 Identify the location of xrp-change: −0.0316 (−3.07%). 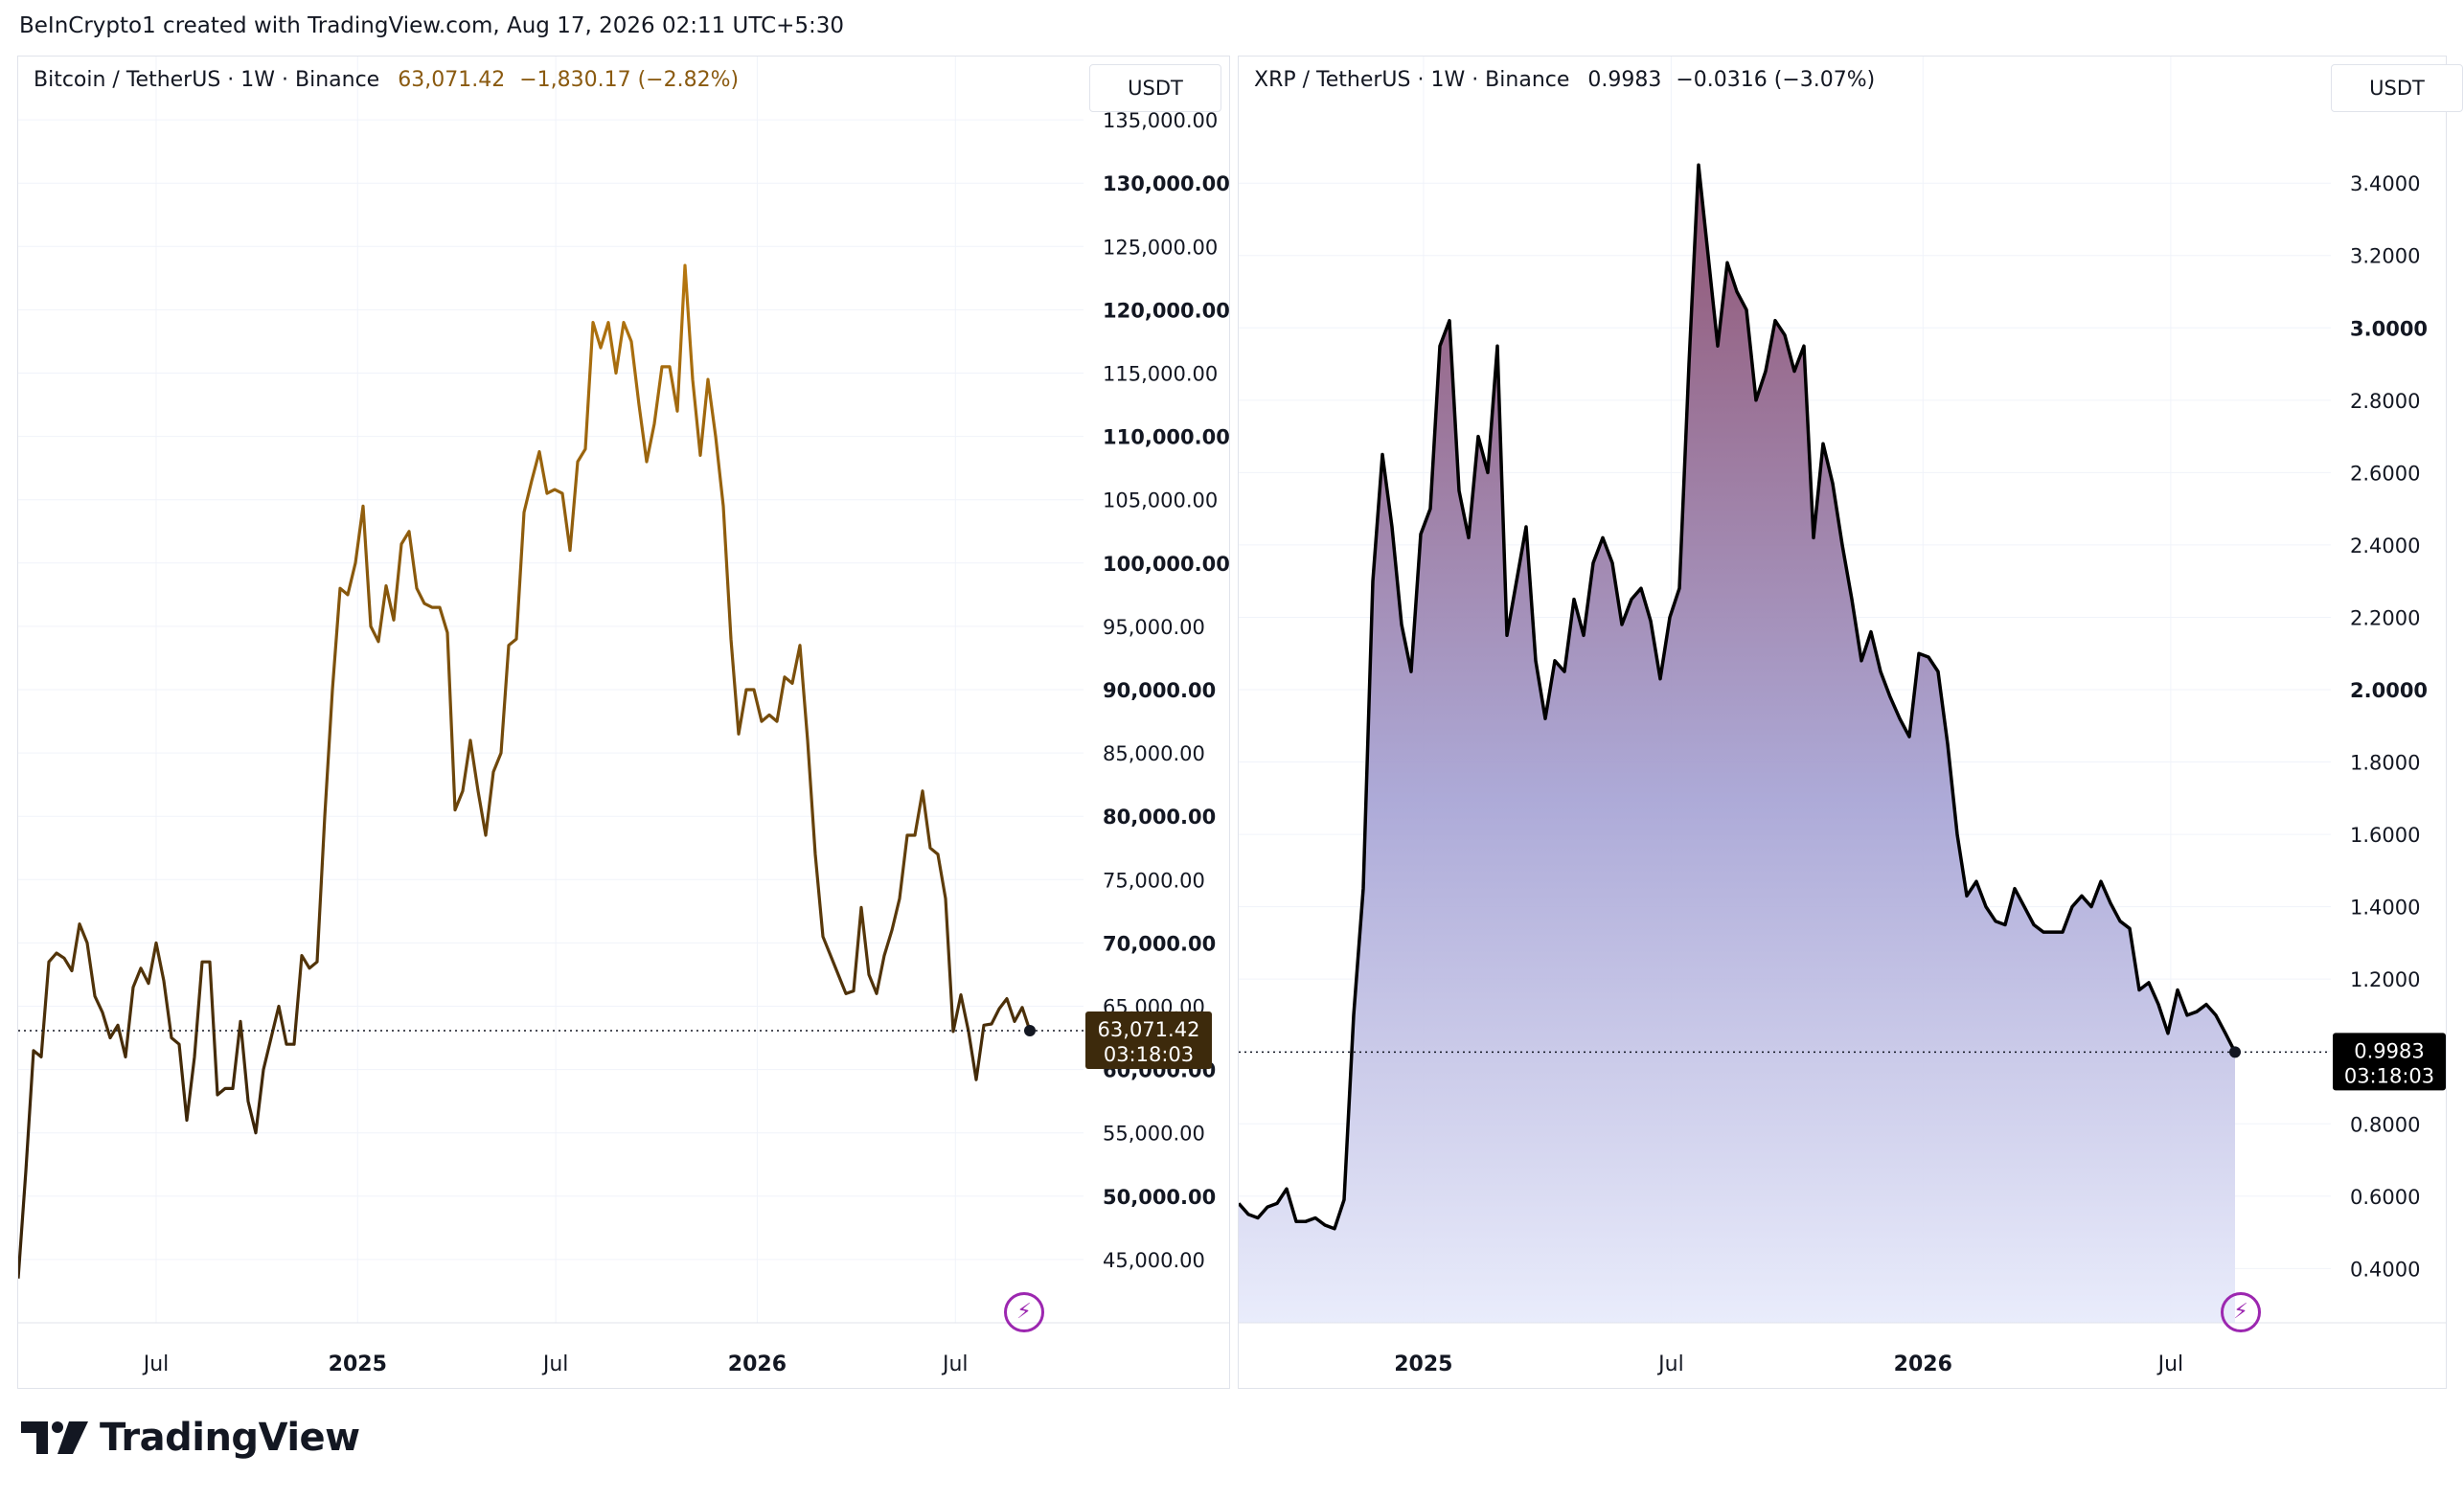
(1776, 80).